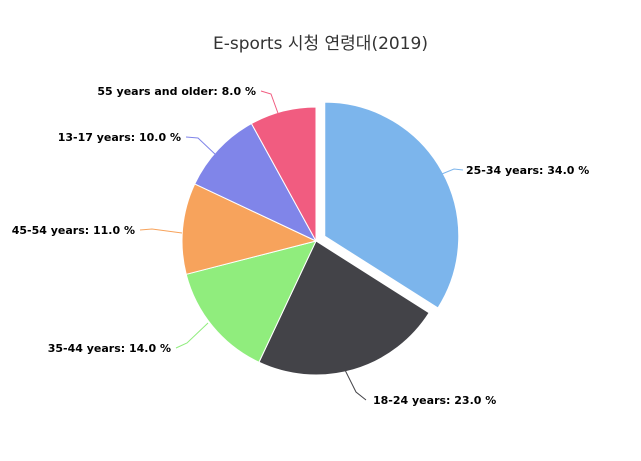 The width and height of the screenshot is (641, 461). I want to click on slice-label: 55 years and older: 8.0 %, so click(176, 91).